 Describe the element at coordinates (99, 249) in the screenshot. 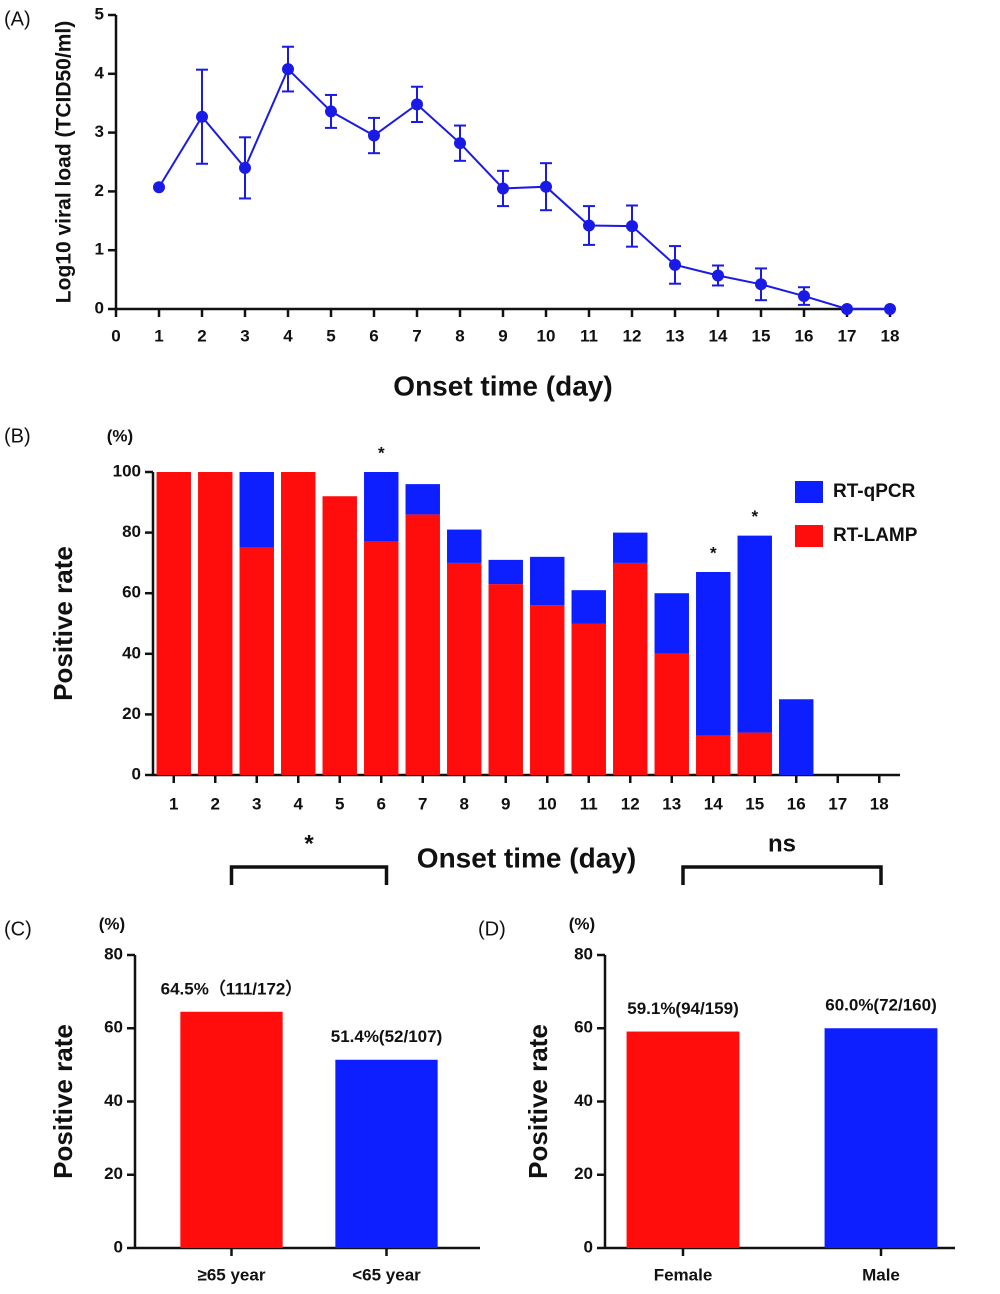

I see `y-tick-label: 1` at that location.